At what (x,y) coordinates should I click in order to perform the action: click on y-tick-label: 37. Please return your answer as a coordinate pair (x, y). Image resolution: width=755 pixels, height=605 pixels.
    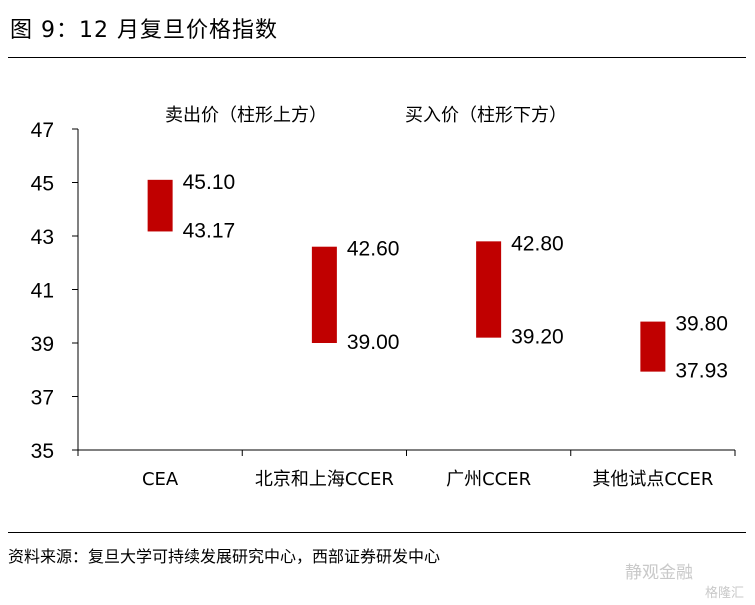
    Looking at the image, I should click on (42, 398).